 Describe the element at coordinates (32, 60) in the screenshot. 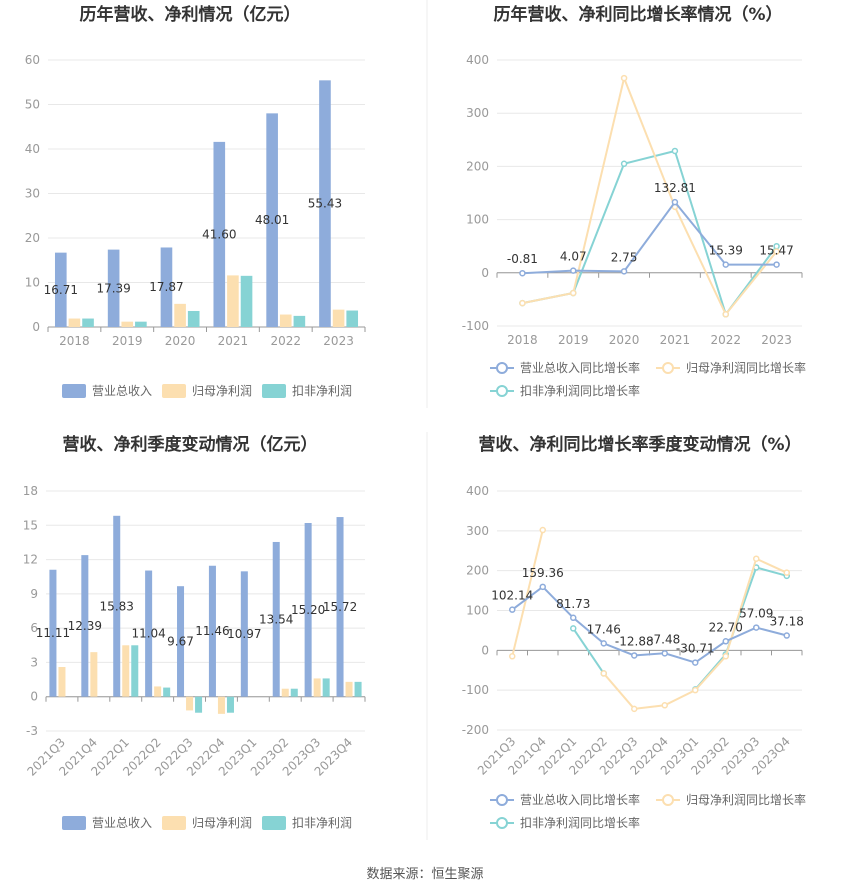

I see `y-tick-label: 60` at that location.